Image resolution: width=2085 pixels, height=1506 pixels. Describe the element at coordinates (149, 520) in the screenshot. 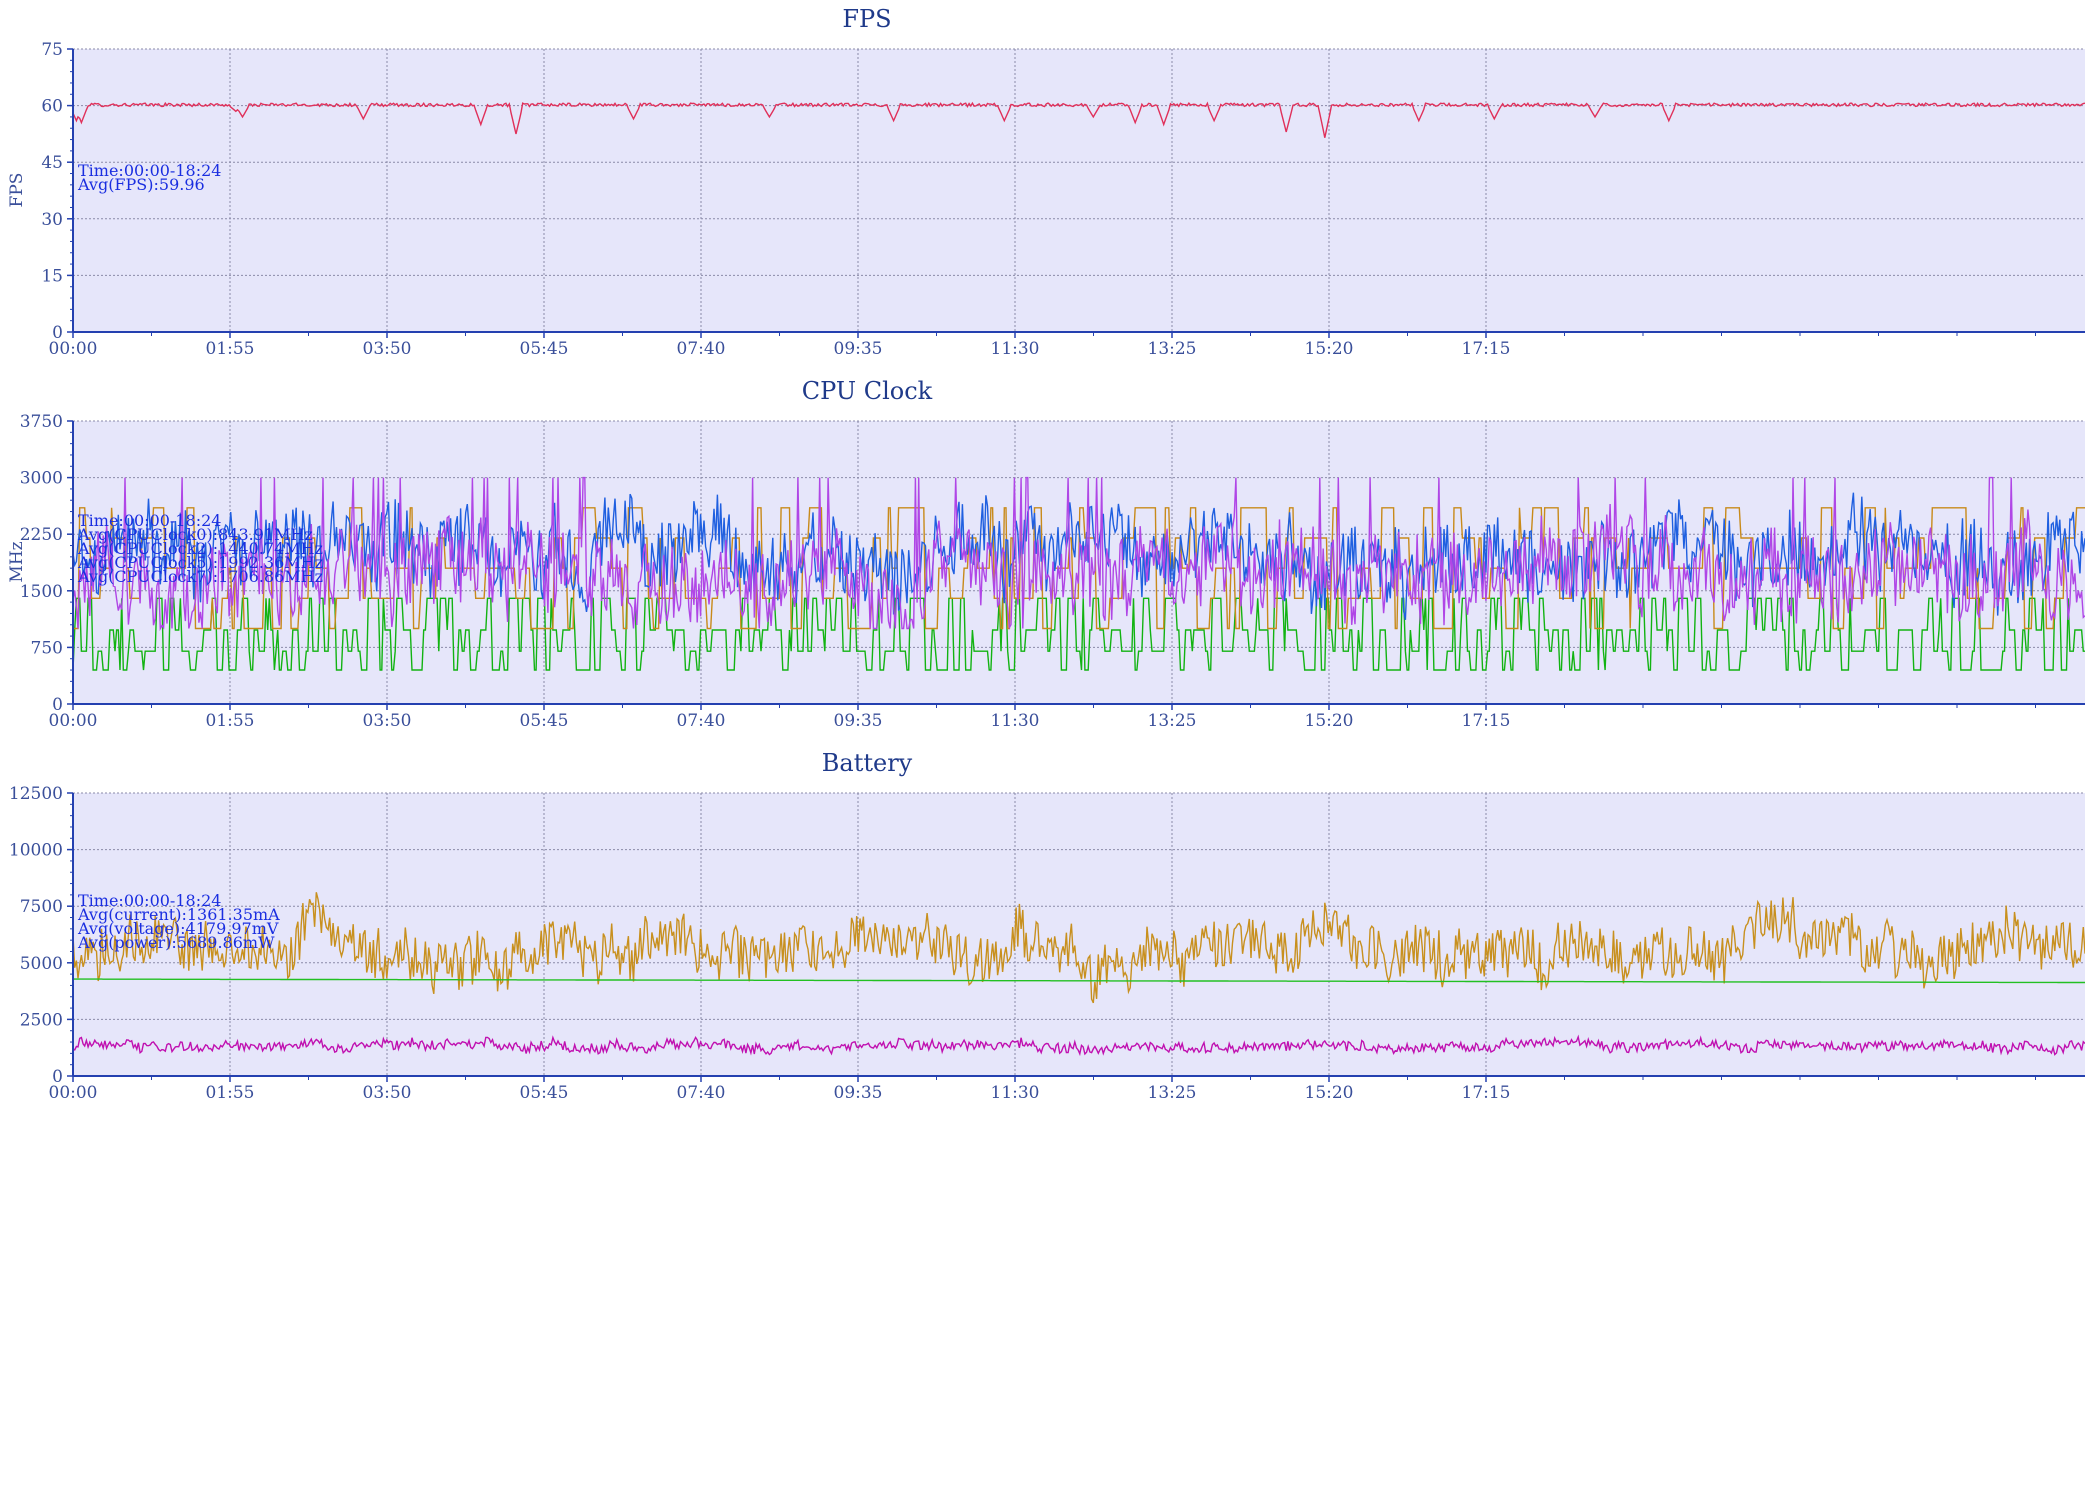

I see `cpu-clock-annotation-time: Time:00:00-18:24` at that location.